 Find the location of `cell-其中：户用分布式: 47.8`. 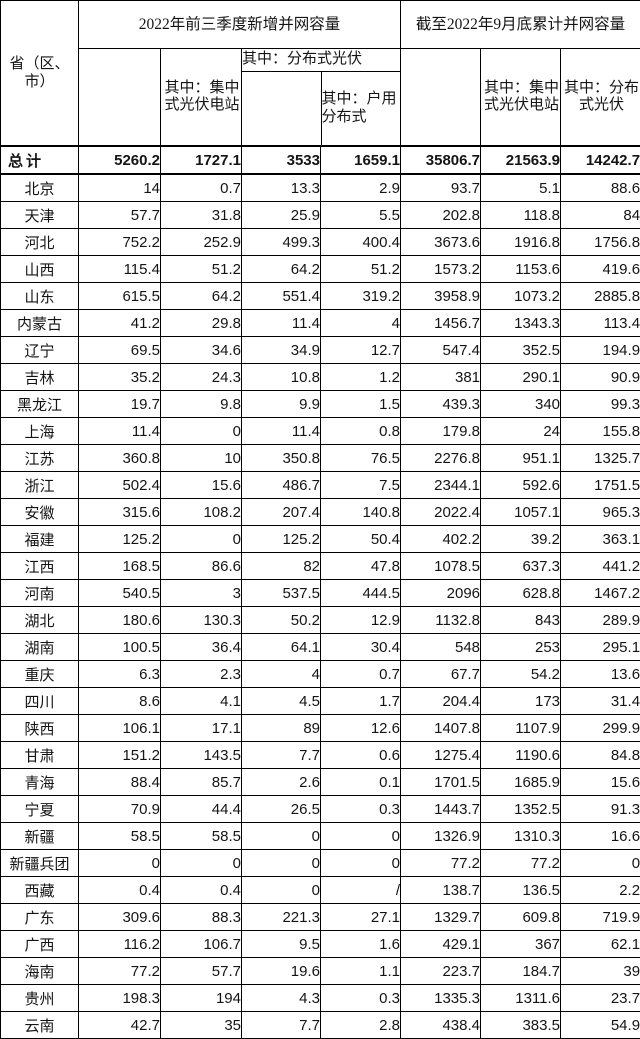

cell-其中：户用分布式: 47.8 is located at coordinates (361, 566).